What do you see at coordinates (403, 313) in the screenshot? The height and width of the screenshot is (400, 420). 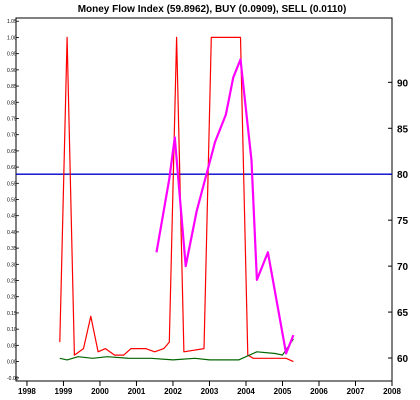 I see `right-tick-label: 65` at bounding box center [403, 313].